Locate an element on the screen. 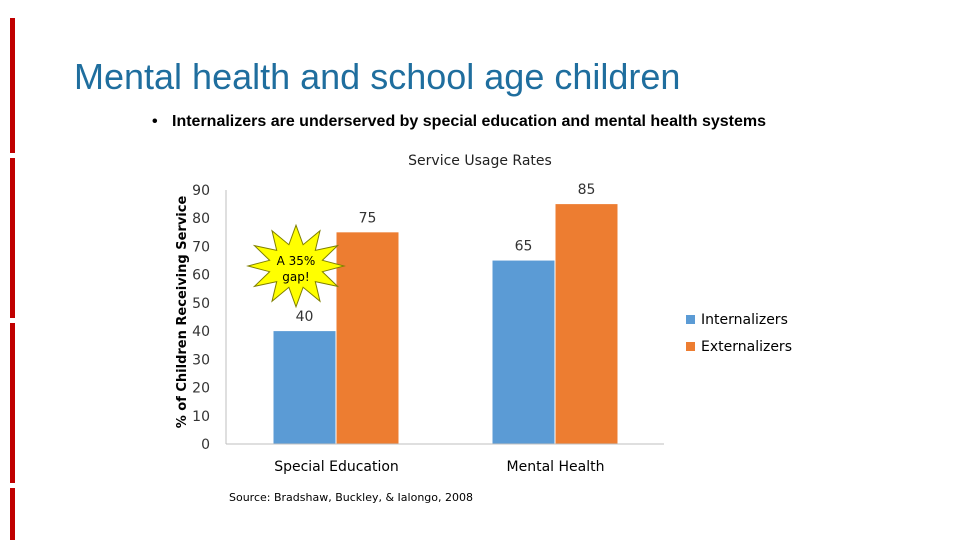 Image resolution: width=960 pixels, height=540 pixels. slide-title: Mental health and school age children is located at coordinates (377, 76).